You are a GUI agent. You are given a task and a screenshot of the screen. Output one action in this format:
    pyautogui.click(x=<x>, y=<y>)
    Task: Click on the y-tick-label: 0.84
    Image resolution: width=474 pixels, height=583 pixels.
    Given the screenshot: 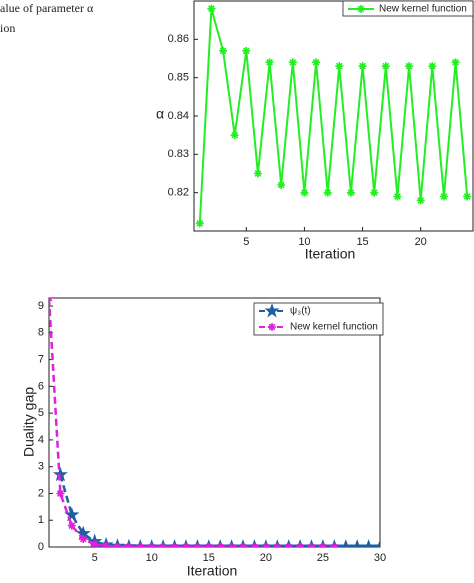 What is the action you would take?
    pyautogui.click(x=178, y=116)
    